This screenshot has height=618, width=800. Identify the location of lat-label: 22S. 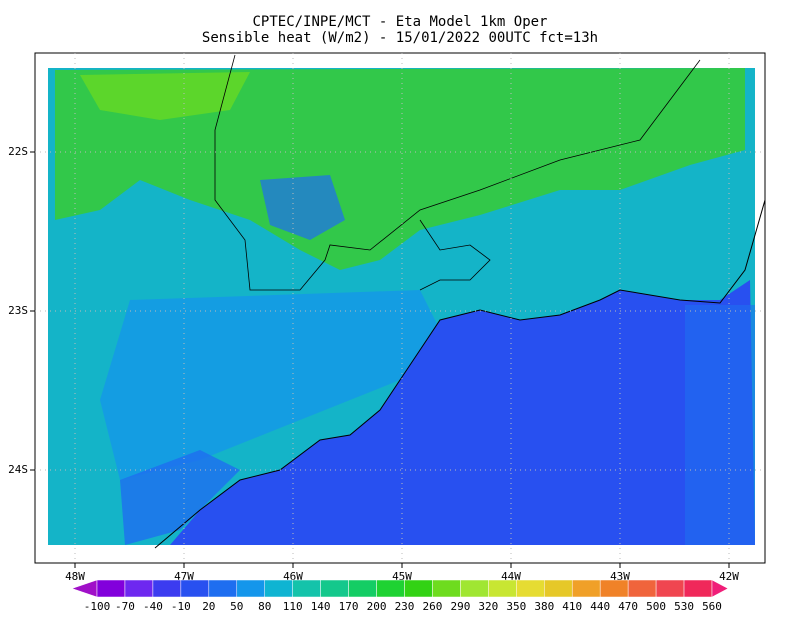
(18, 151).